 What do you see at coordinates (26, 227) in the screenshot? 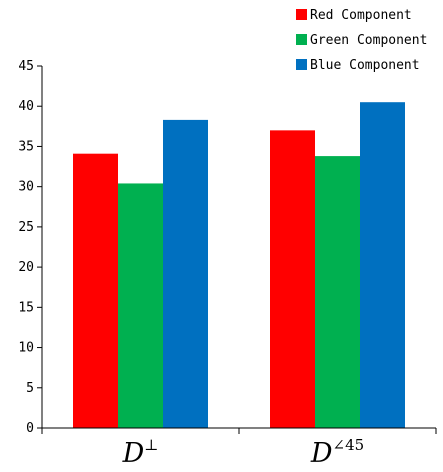
I see `y-tick-label: 25` at bounding box center [26, 227].